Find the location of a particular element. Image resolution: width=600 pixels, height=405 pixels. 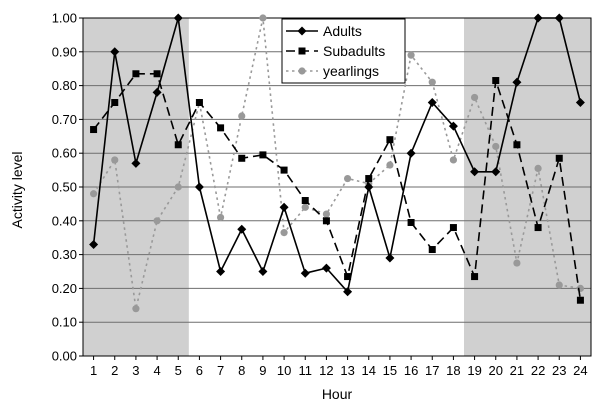

x-tick-label: 15 is located at coordinates (390, 370).